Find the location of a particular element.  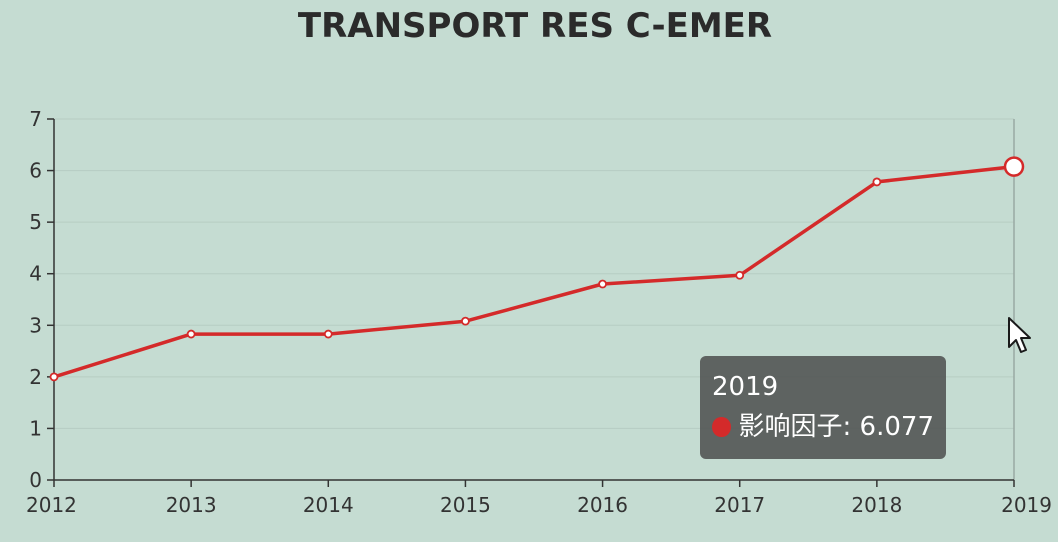

y-axis-ticks: 0 1 2 3 4 5 6 7 is located at coordinates (41, 299).